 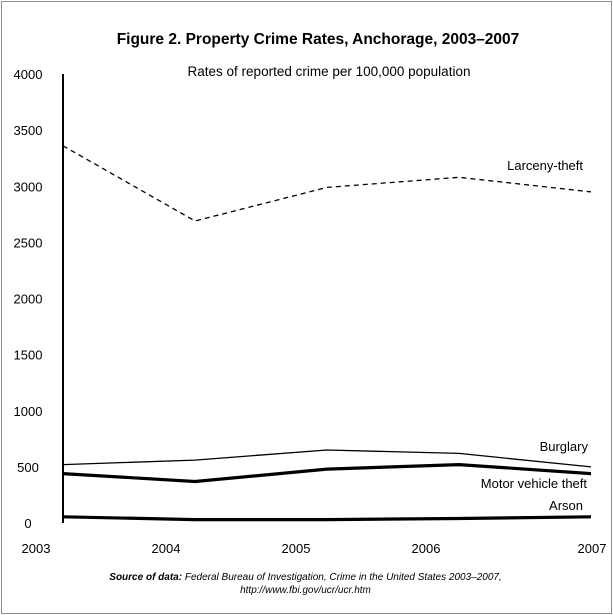 I want to click on x-tick-label: 2006, so click(x=426, y=548).